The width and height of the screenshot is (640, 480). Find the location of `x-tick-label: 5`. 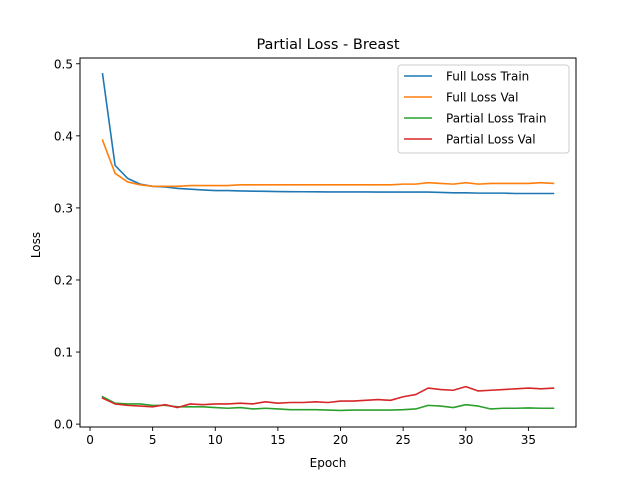

x-tick-label: 5 is located at coordinates (153, 440).